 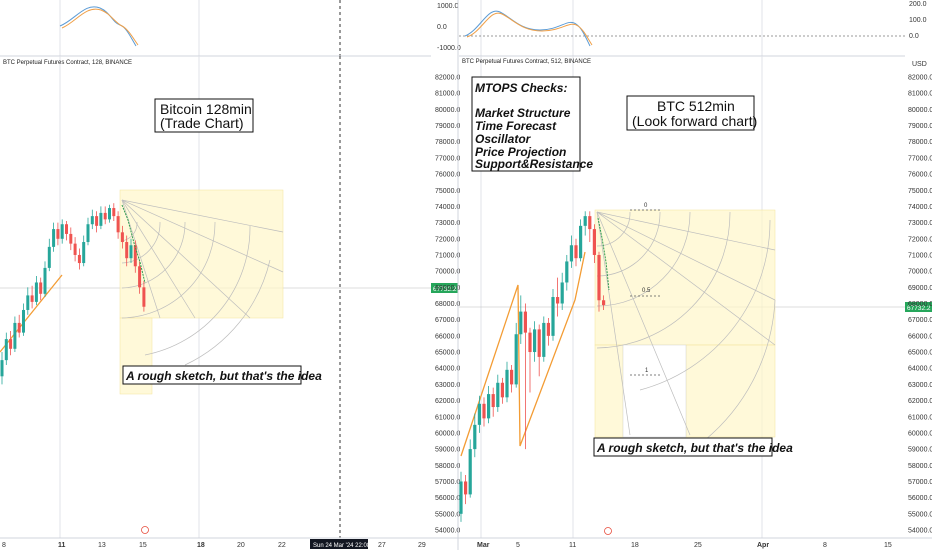 What do you see at coordinates (447, 94) in the screenshot?
I see `left-y-tick-label: 81000.0` at bounding box center [447, 94].